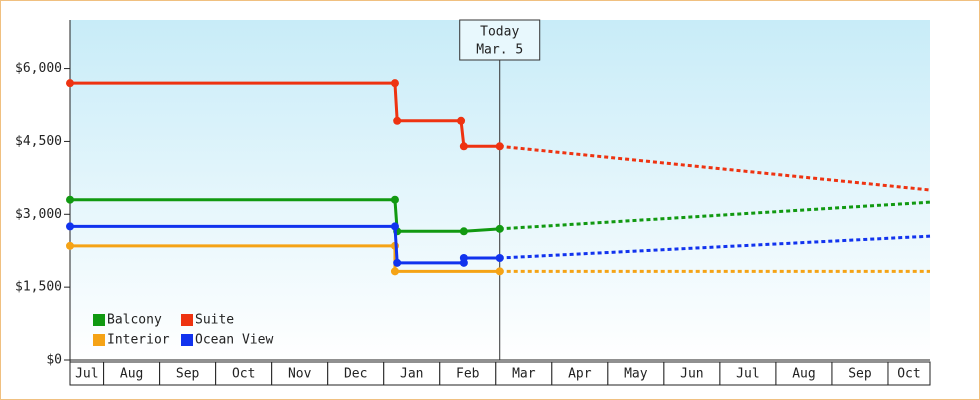  I want to click on x-tick-label: Nov, so click(300, 374).